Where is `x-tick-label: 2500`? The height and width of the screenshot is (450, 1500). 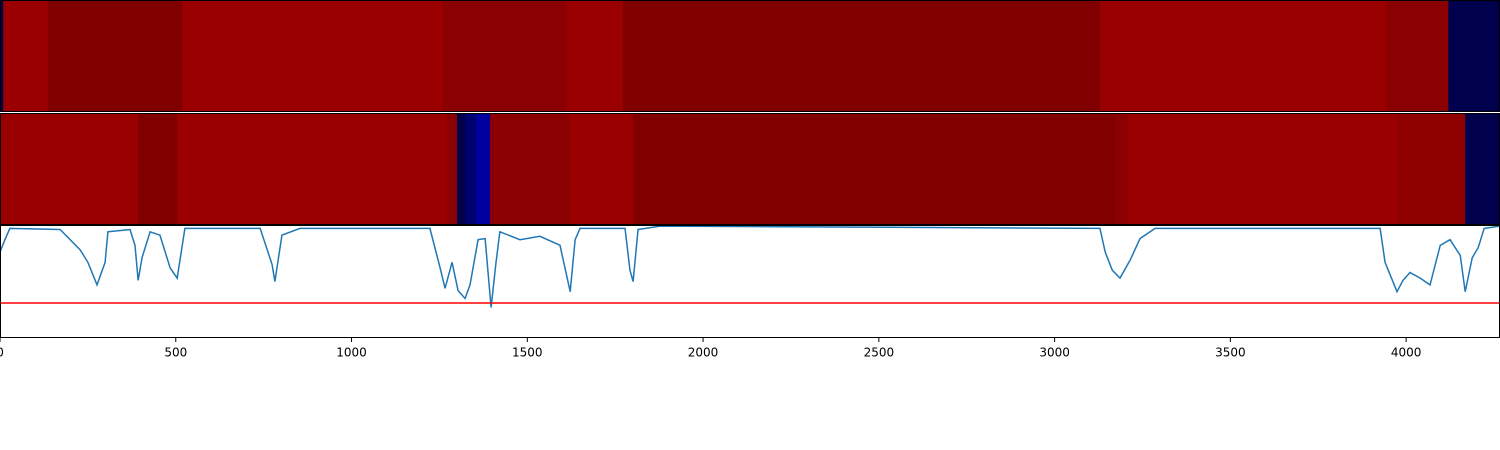
x-tick-label: 2500 is located at coordinates (879, 353).